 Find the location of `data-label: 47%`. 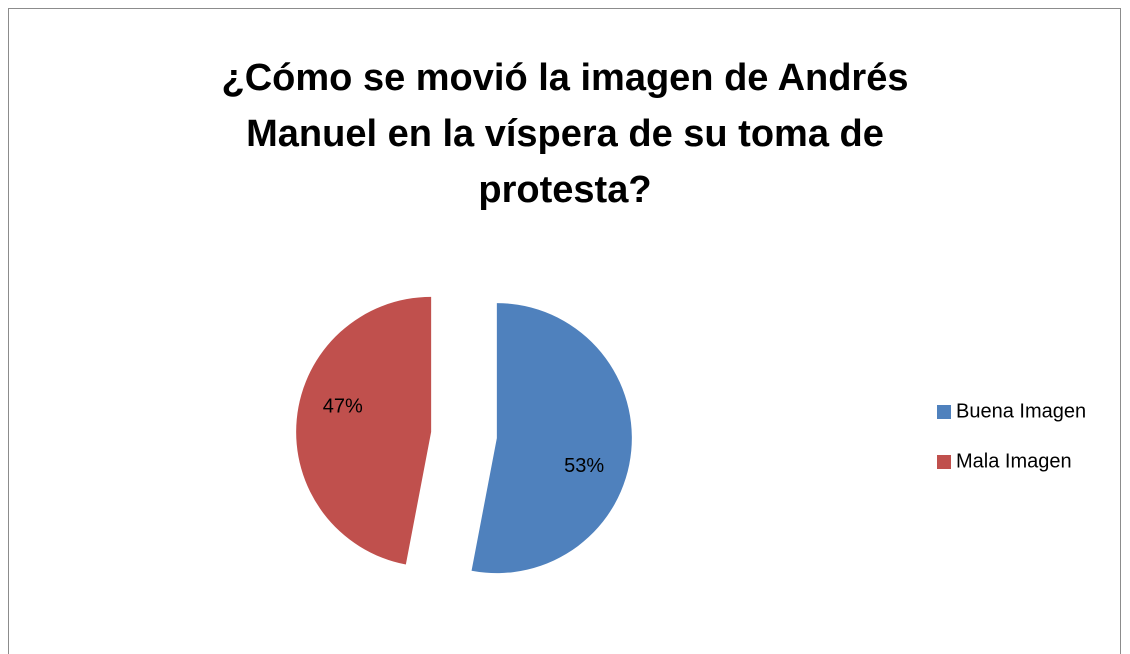

data-label: 47% is located at coordinates (343, 406).